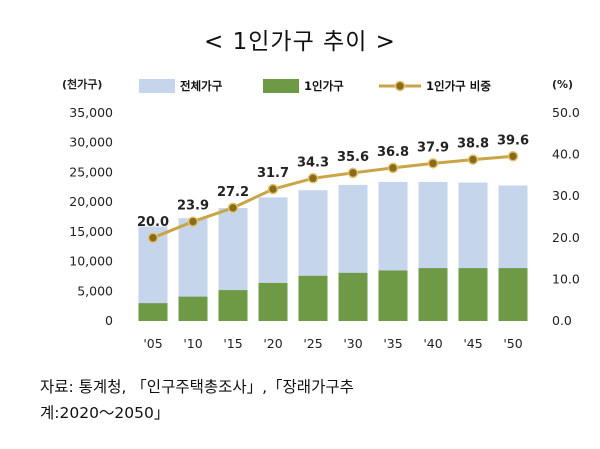 The image size is (600, 449). I want to click on left-axis-unit: (천가구), so click(82, 84).